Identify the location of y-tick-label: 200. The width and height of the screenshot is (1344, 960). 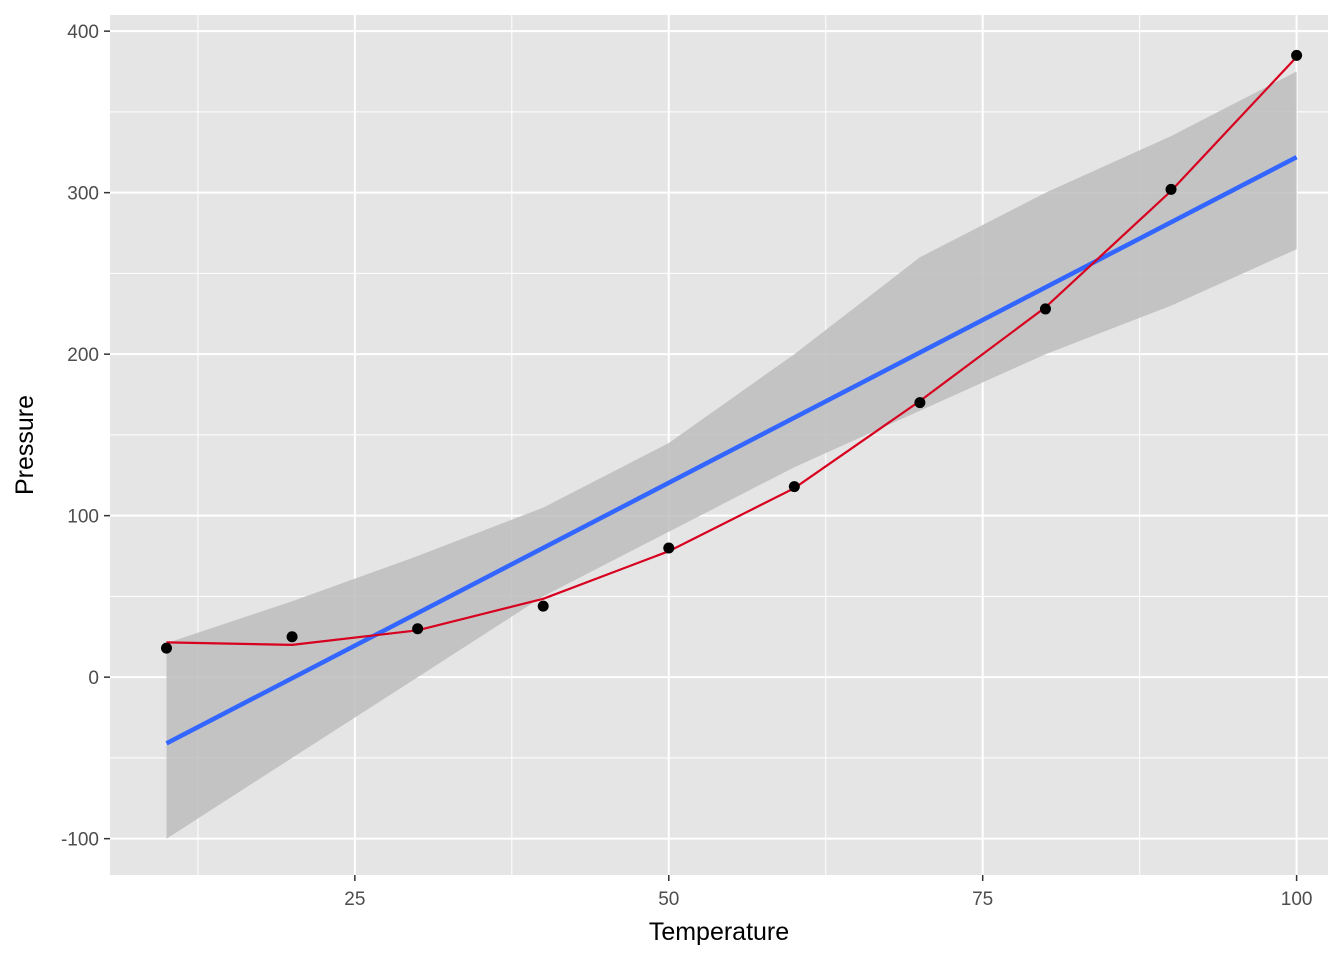
(83, 355).